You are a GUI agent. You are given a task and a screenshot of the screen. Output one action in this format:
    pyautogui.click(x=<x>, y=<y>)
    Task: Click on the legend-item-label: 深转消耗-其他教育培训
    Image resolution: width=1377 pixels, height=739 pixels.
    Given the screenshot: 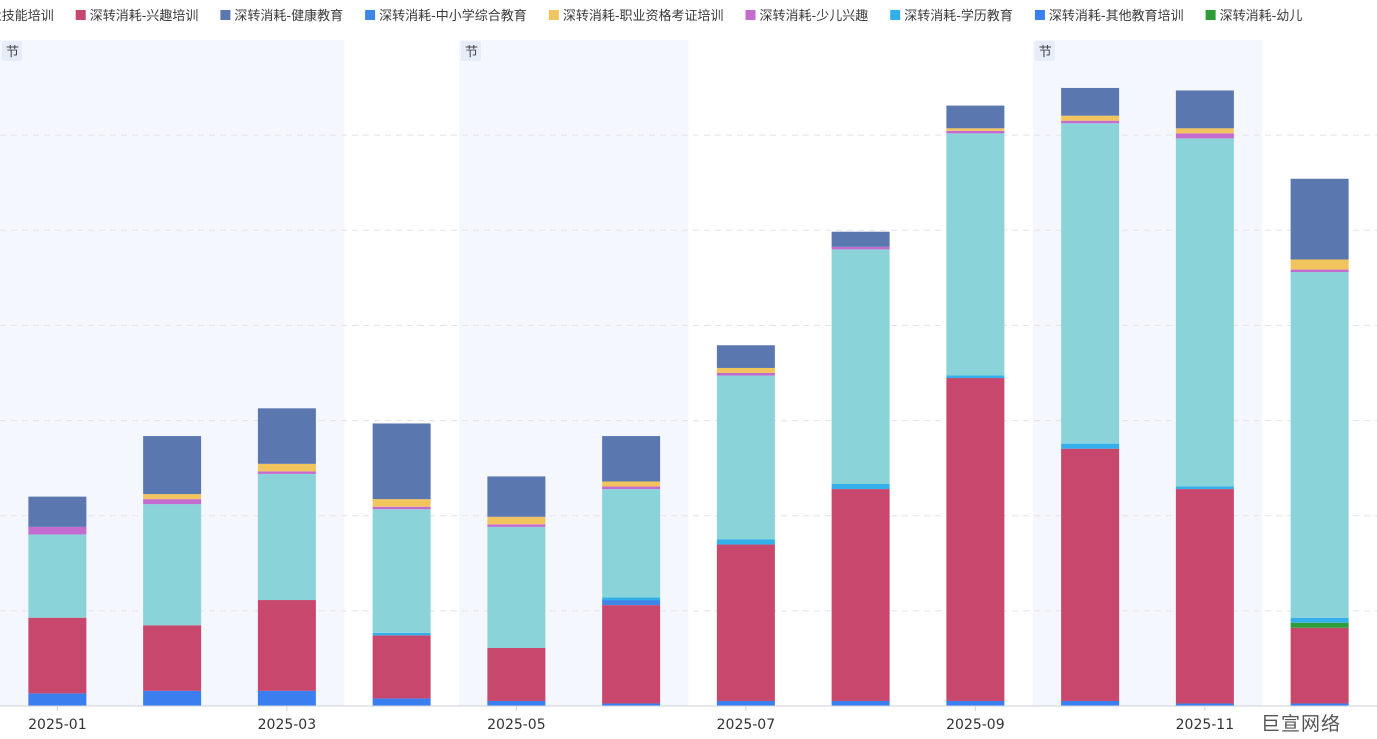 What is the action you would take?
    pyautogui.click(x=1116, y=16)
    